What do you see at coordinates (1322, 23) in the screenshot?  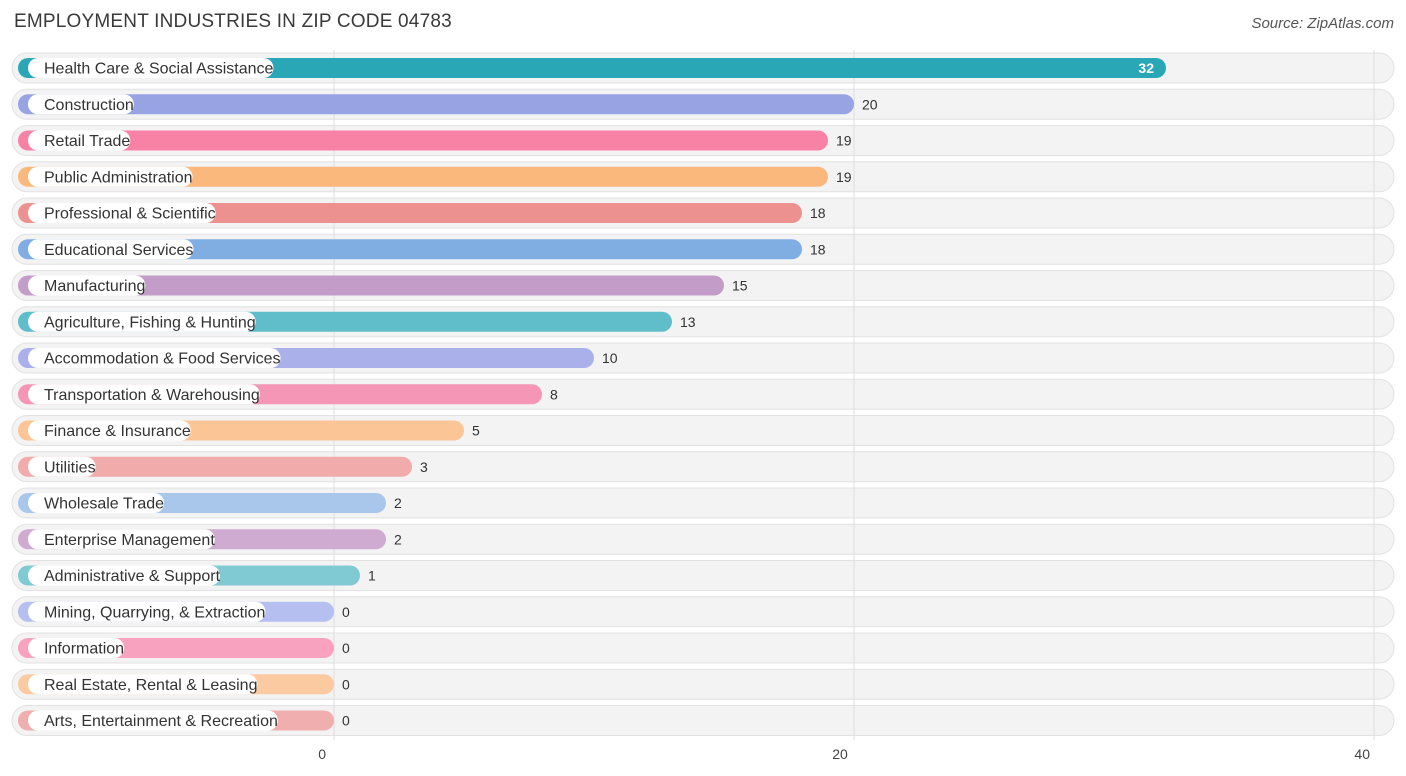 I see `source-attribution: Source: ZipAtlas.com` at bounding box center [1322, 23].